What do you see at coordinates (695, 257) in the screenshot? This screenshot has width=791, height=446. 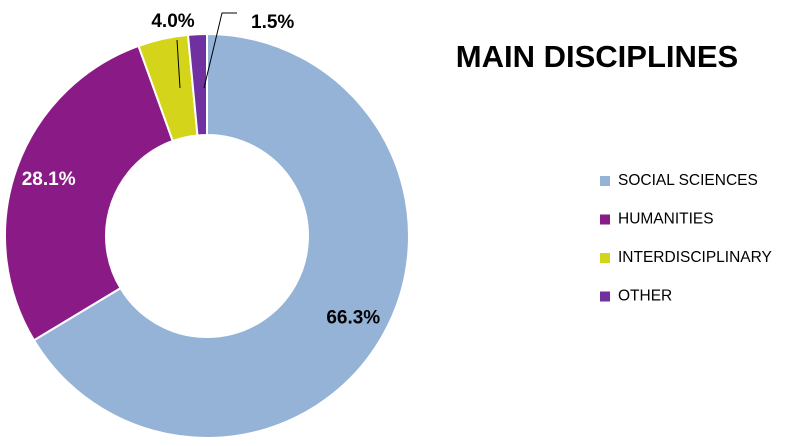 I see `legend-label-interdisciplinary: INTERDISCIPLINARY` at bounding box center [695, 257].